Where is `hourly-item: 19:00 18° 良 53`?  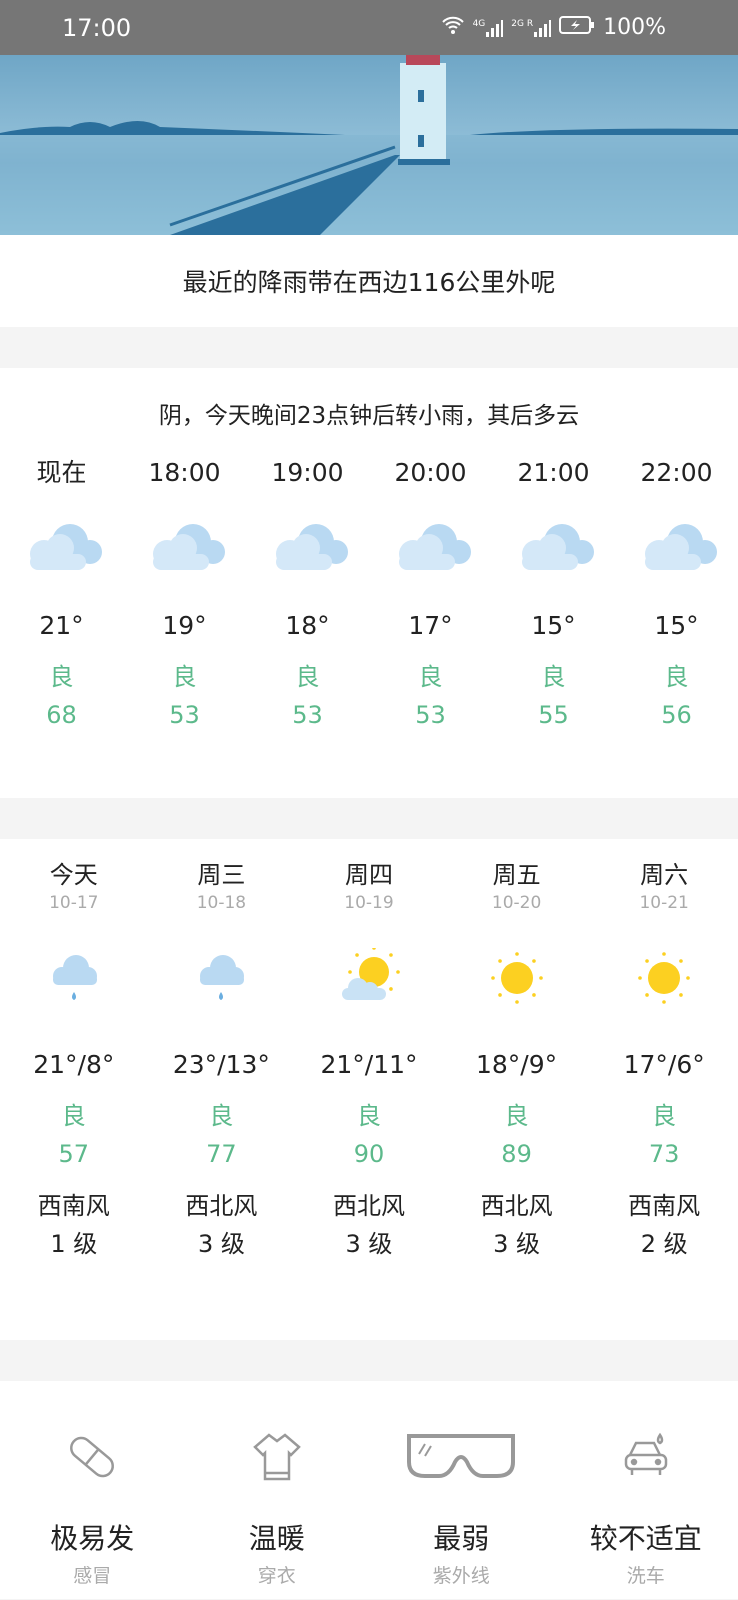 hourly-item: 19:00 18° 良 53 is located at coordinates (307, 591).